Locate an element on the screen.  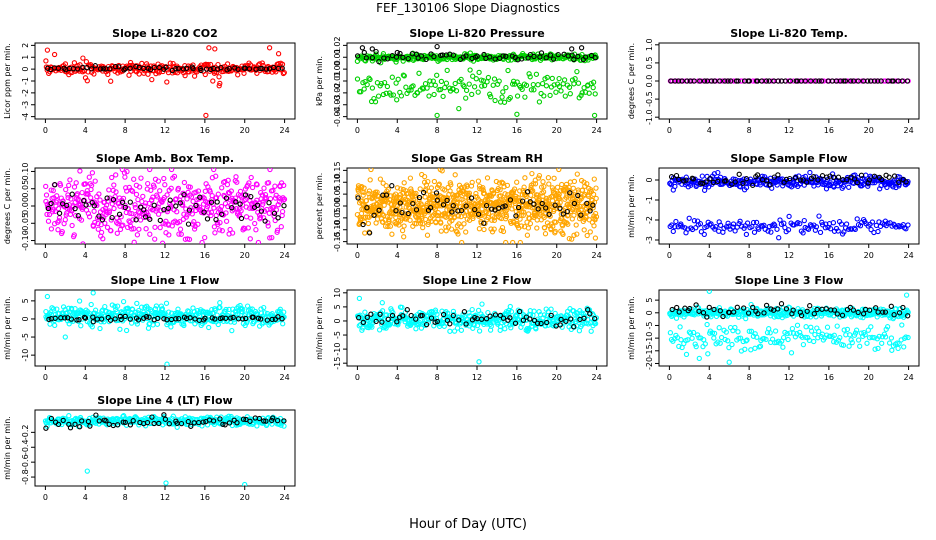
data-points is located at coordinates (165, 206).